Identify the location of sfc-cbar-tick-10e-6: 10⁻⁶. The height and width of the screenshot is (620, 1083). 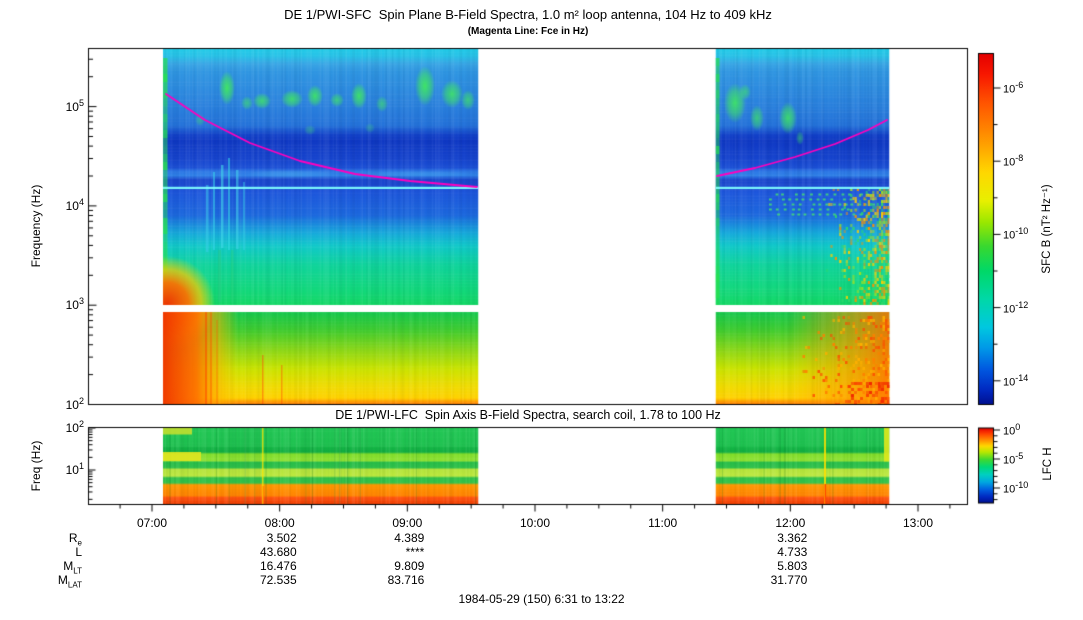
(1013, 88).